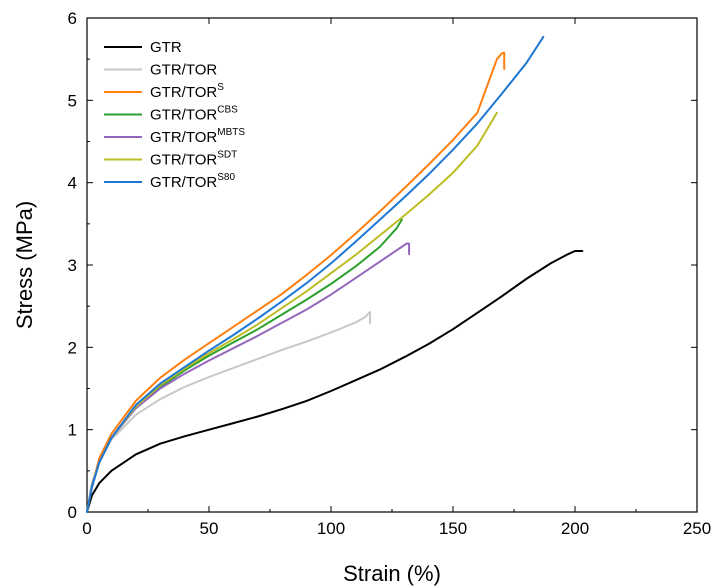 The image size is (715, 586). What do you see at coordinates (231, 132) in the screenshot?
I see `legend-label-superscript: MBTS` at bounding box center [231, 132].